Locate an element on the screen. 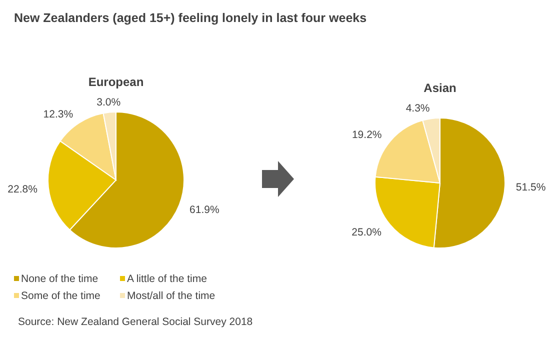  source-note: Source: New Zealand General Social Survey 2018 is located at coordinates (135, 322).